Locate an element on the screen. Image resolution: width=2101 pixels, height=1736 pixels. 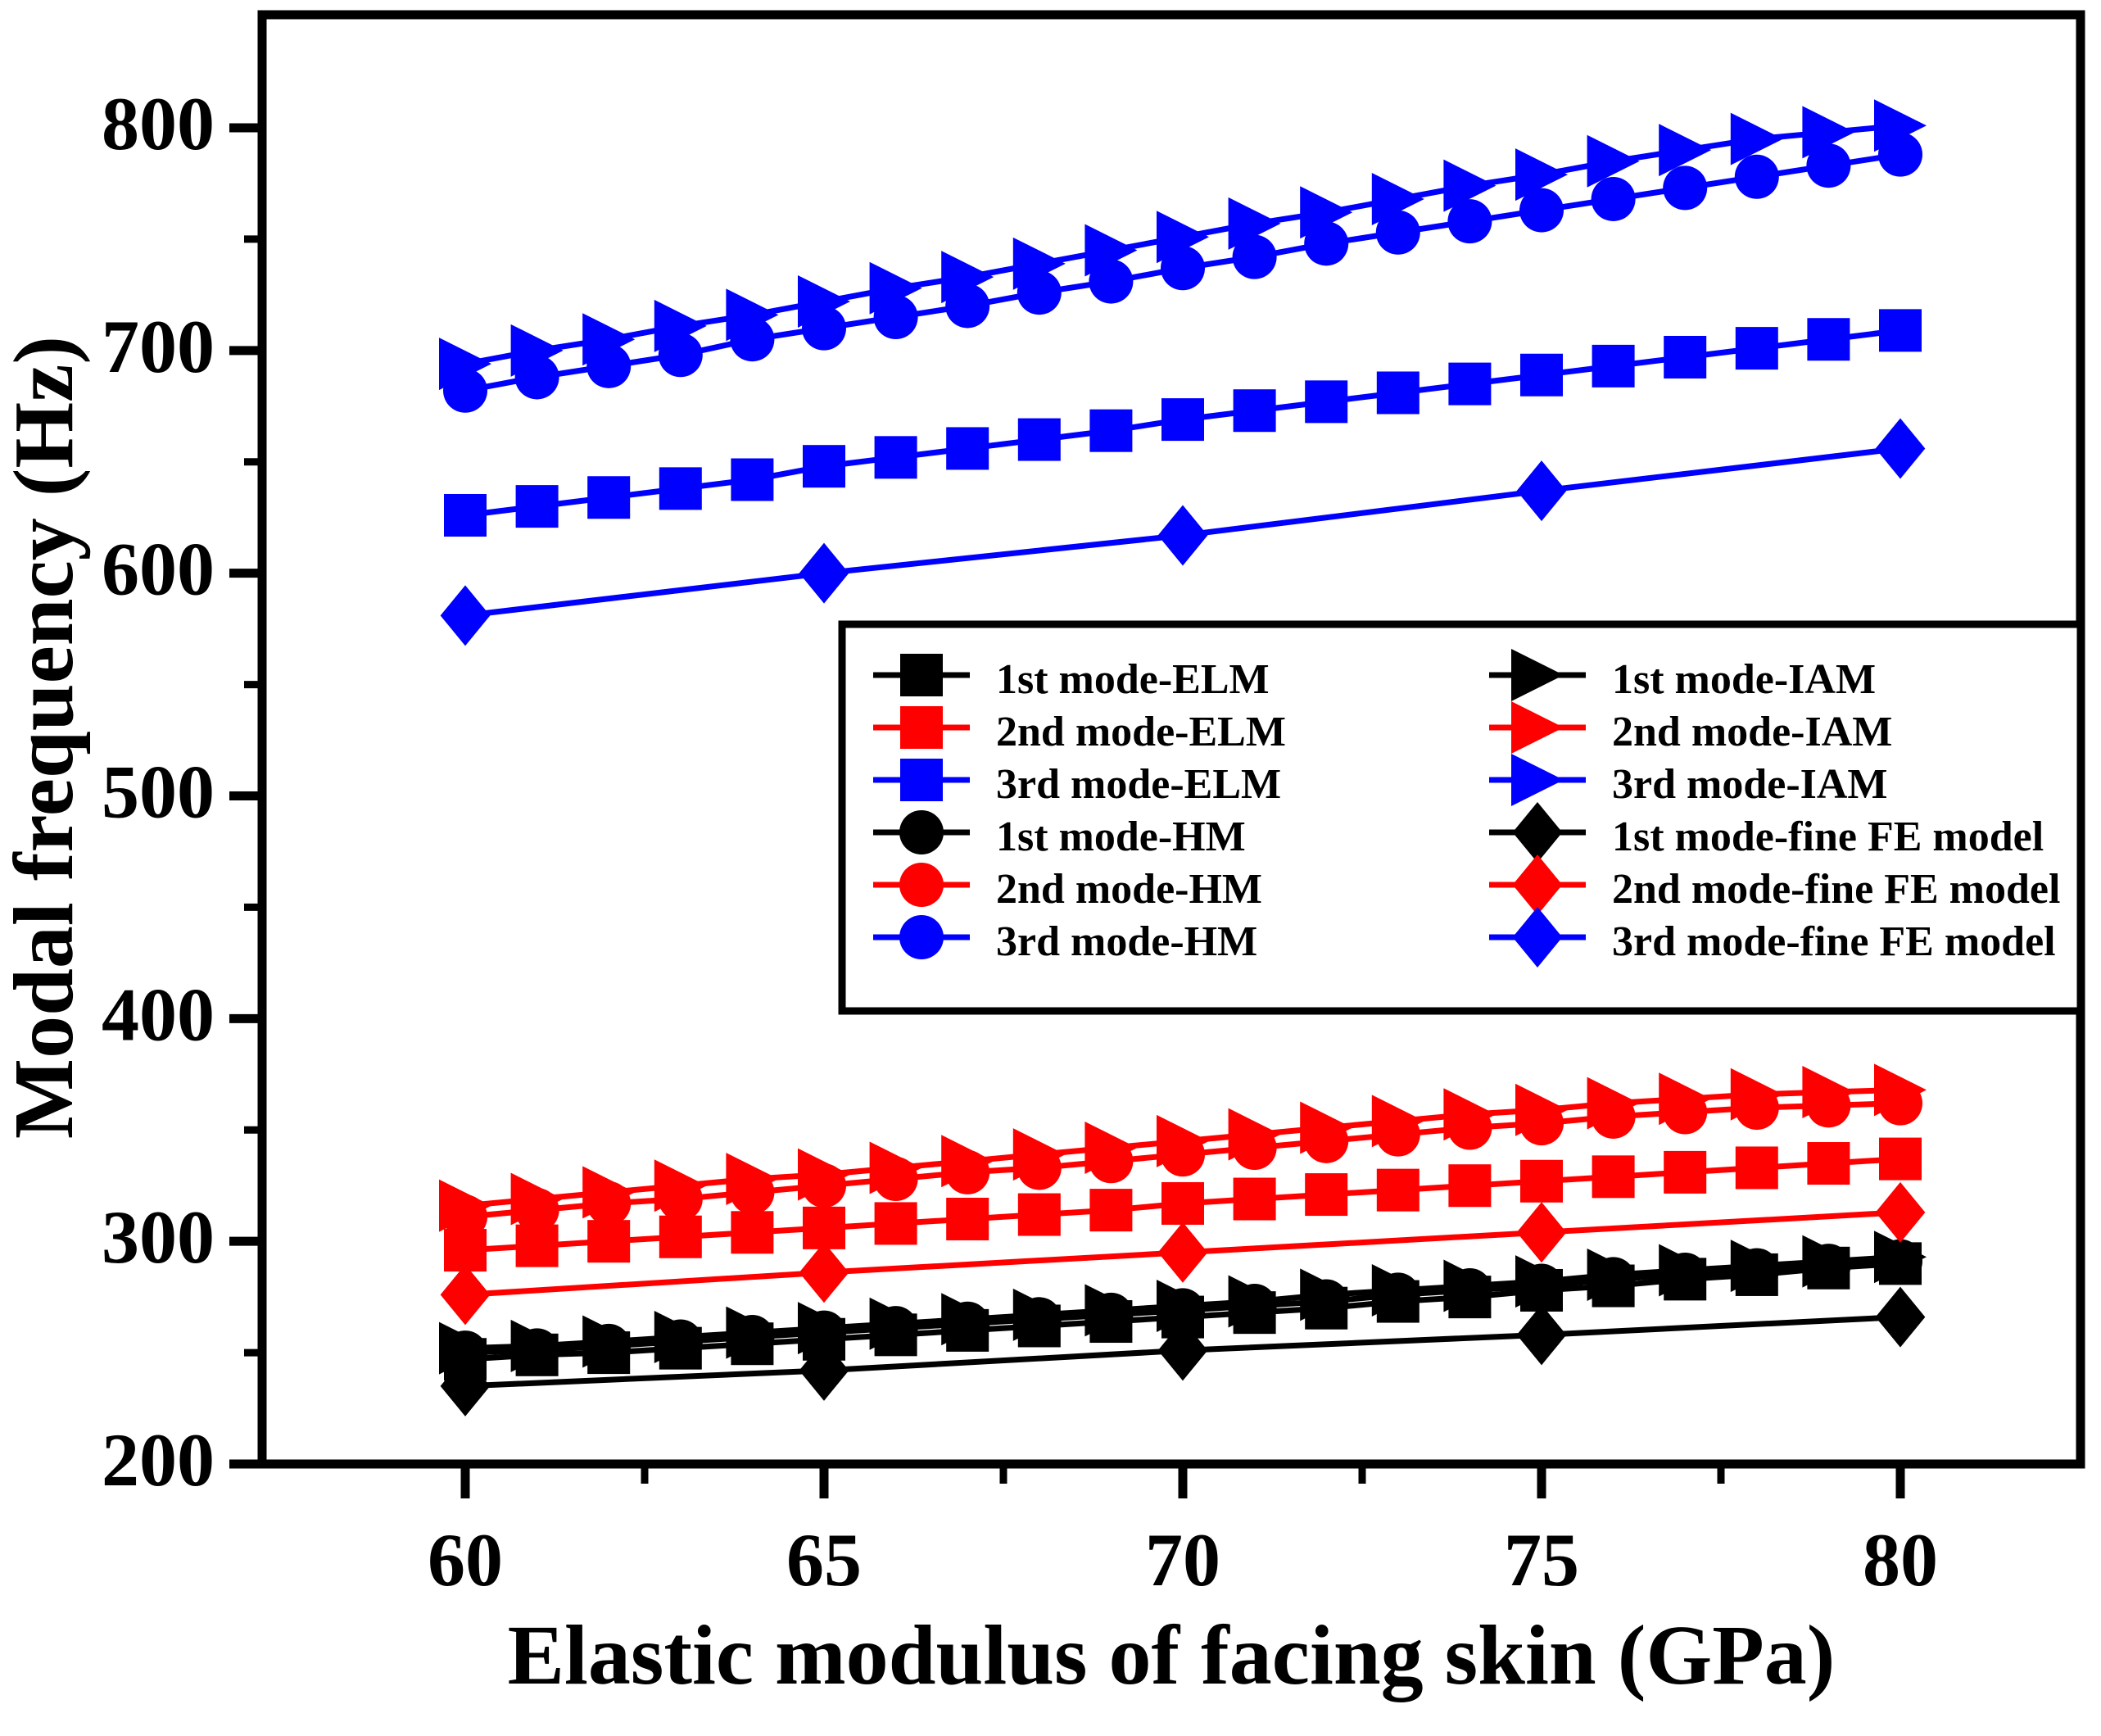
legend-item-label: 3rd mode-fine FE model is located at coordinates (1834, 941).